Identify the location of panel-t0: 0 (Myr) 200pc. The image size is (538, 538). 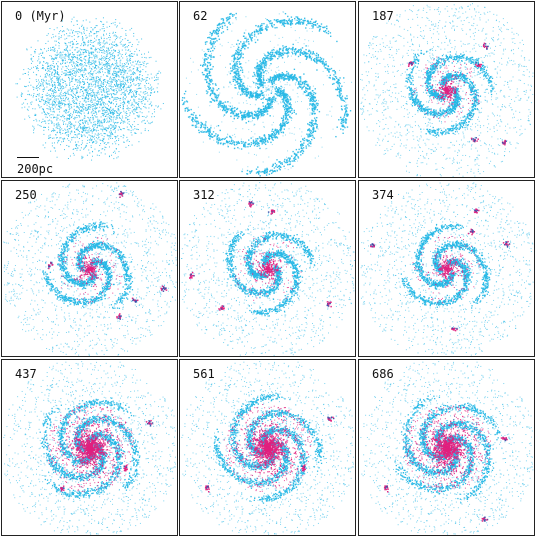
(89, 89).